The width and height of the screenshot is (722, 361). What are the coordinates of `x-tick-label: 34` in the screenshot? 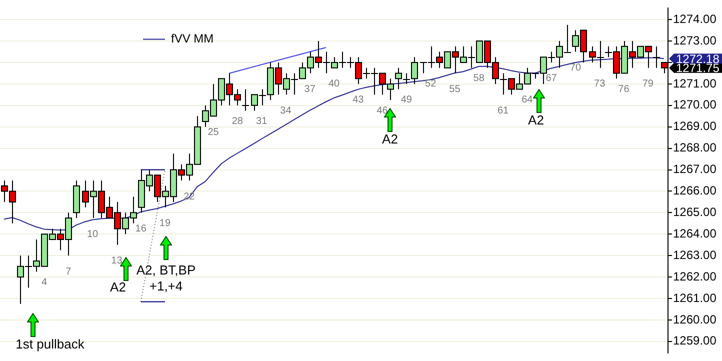 It's located at (286, 110).